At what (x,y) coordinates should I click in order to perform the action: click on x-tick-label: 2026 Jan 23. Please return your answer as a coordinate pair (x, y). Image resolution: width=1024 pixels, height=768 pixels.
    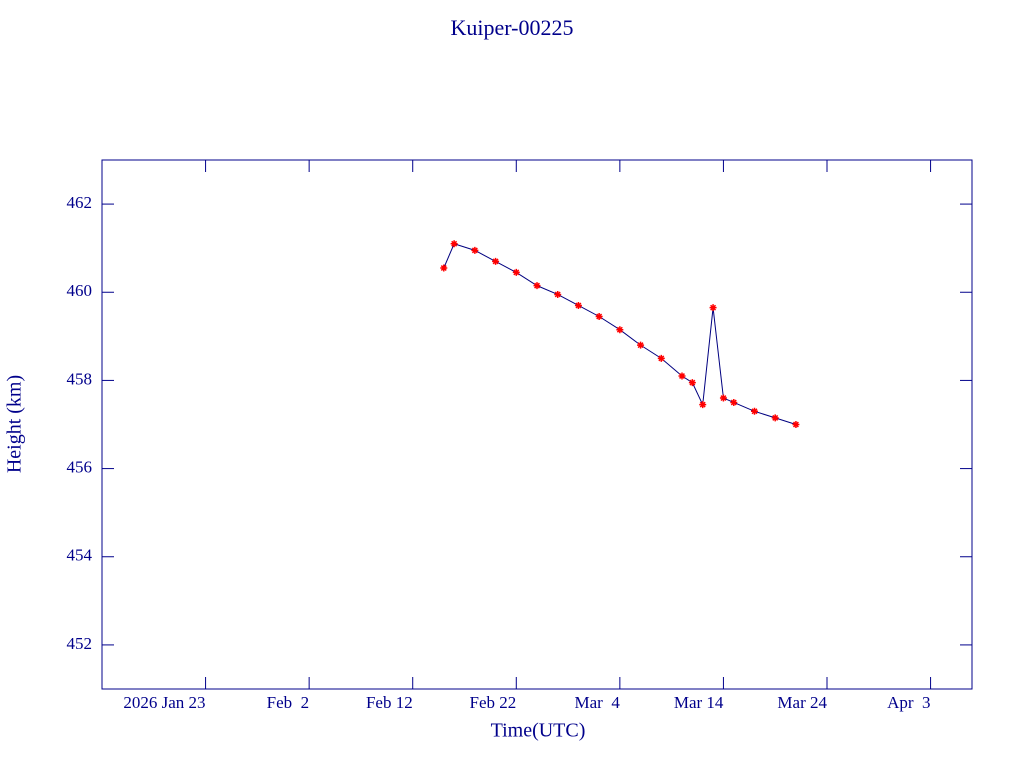
    Looking at the image, I should click on (164, 702).